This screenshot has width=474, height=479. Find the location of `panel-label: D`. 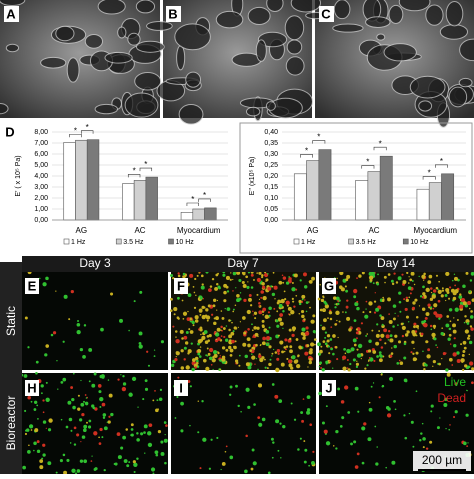

panel-label: D is located at coordinates (9, 131).